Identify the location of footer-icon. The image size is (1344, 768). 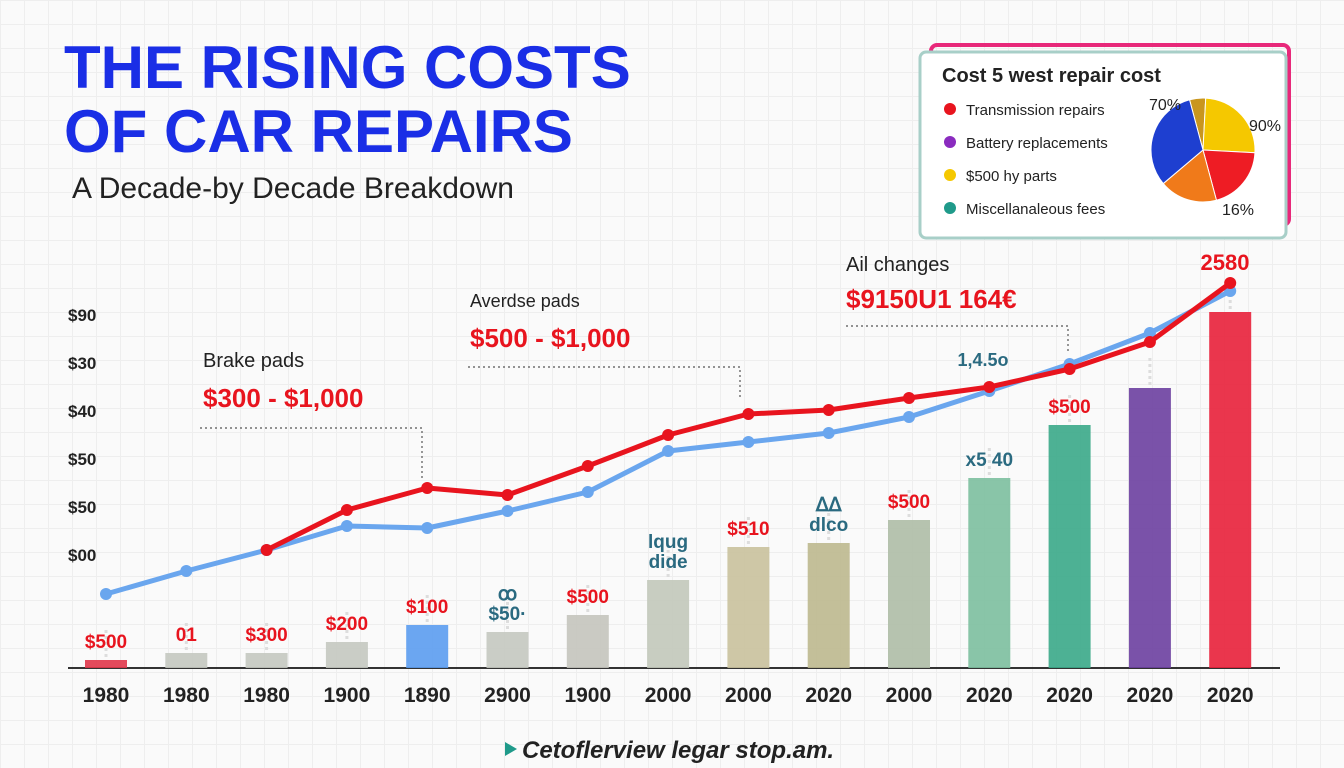
(511, 749).